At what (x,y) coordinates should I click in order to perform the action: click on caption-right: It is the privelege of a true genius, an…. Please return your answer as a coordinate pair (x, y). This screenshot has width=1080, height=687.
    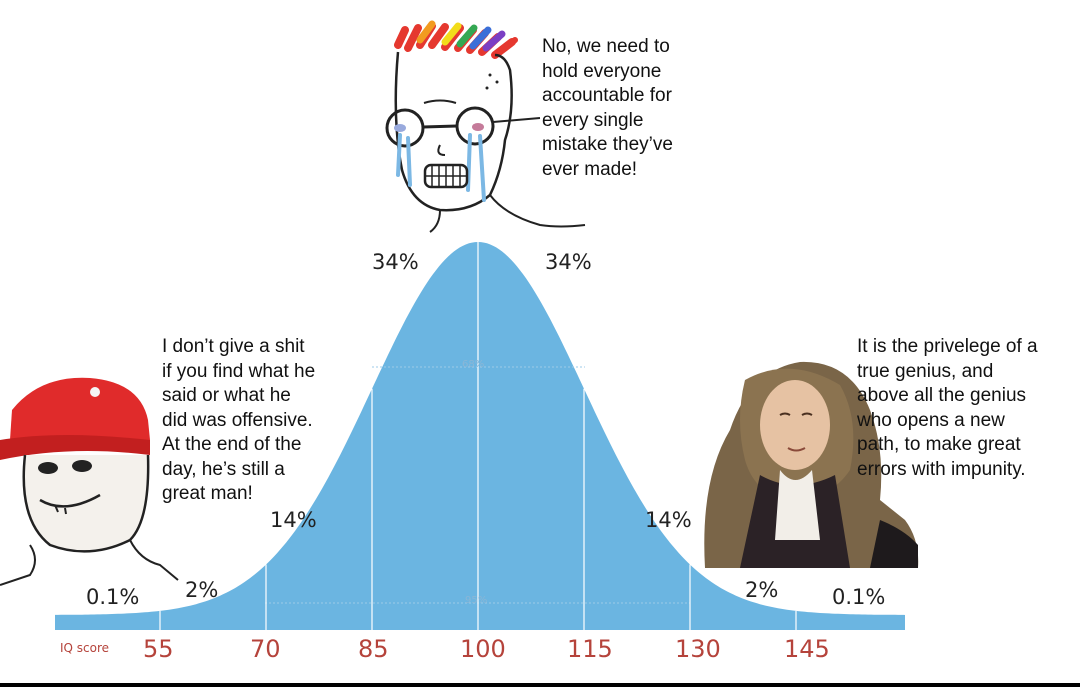
    Looking at the image, I should click on (947, 408).